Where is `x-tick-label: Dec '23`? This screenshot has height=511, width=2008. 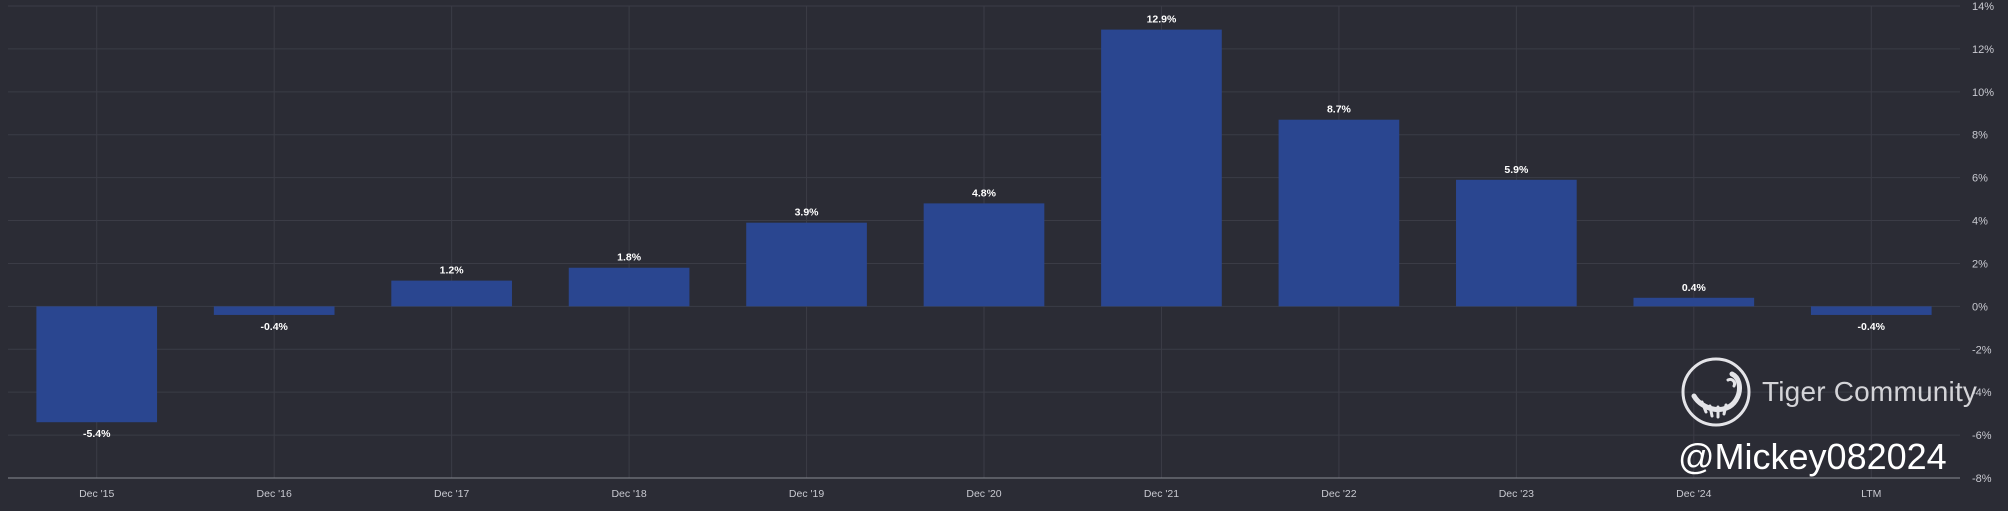 x-tick-label: Dec '23 is located at coordinates (1516, 494).